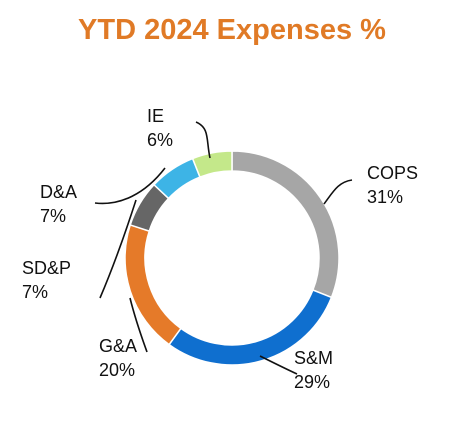 The width and height of the screenshot is (464, 448). I want to click on label-sm: S&M 29%, so click(313, 370).